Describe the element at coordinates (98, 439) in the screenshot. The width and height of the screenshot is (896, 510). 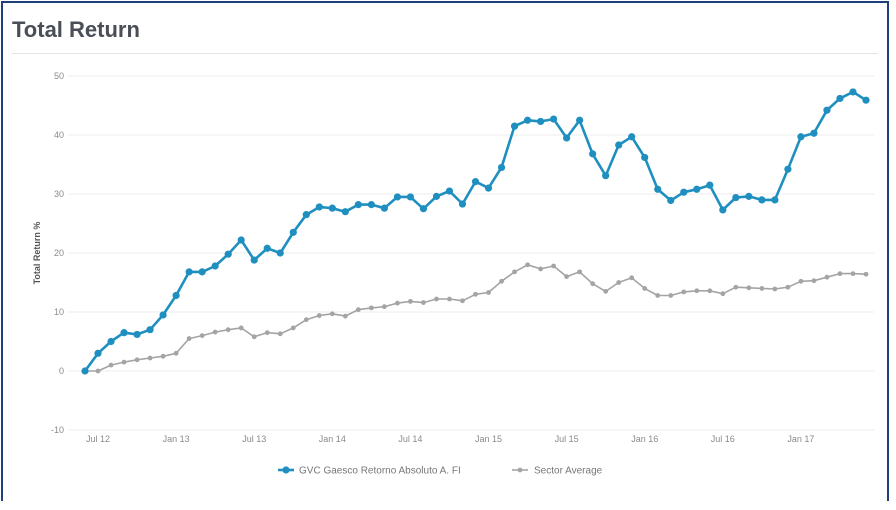
I see `x-tick-label: Jul 12` at that location.